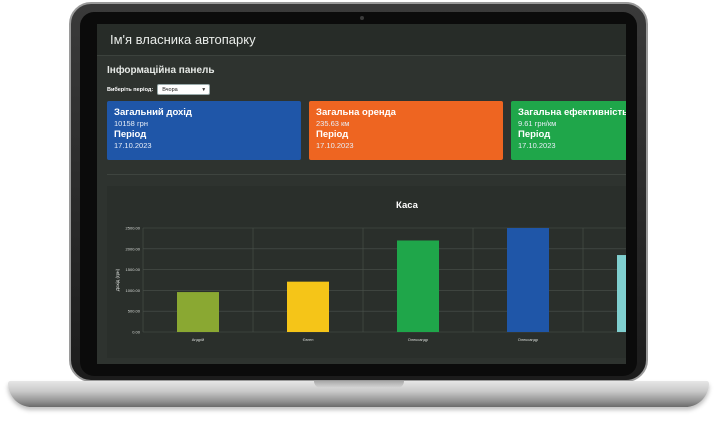 Image resolution: width=717 pixels, height=421 pixels. What do you see at coordinates (362, 18) in the screenshot?
I see `camera-dot` at bounding box center [362, 18].